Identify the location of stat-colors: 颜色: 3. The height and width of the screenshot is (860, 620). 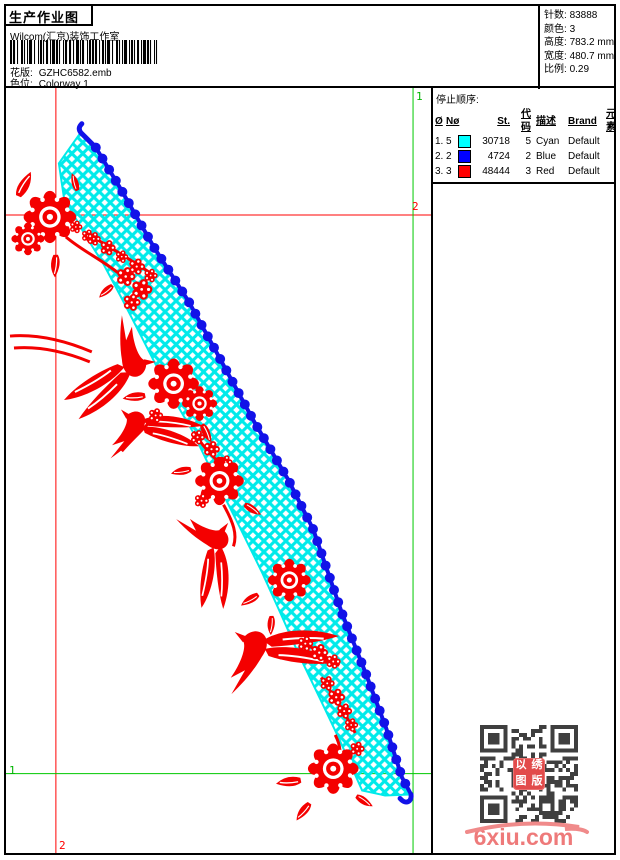
(560, 29).